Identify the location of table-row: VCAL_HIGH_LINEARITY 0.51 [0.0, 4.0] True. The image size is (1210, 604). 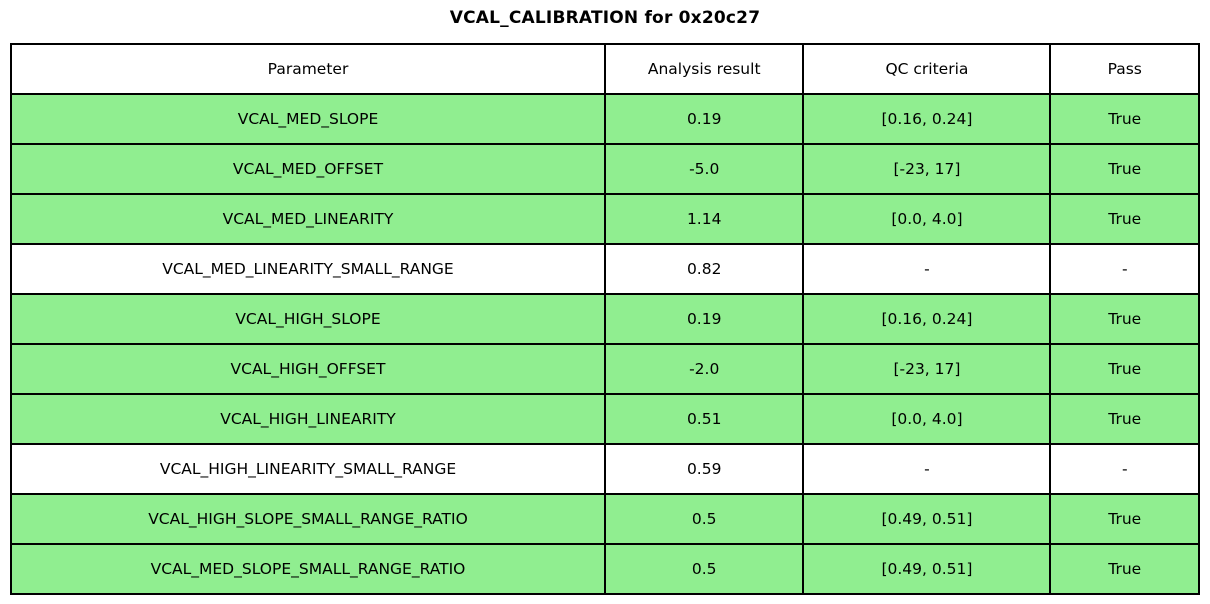
(605, 419).